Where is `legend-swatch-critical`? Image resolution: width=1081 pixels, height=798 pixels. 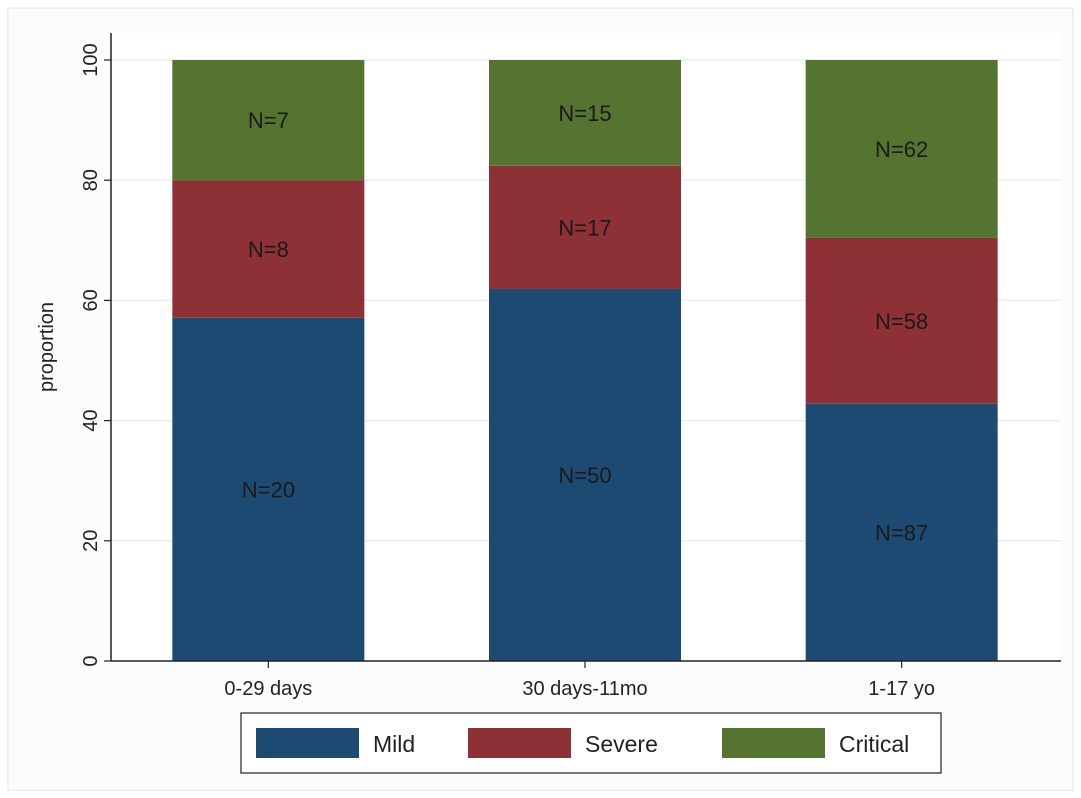
legend-swatch-critical is located at coordinates (773, 743).